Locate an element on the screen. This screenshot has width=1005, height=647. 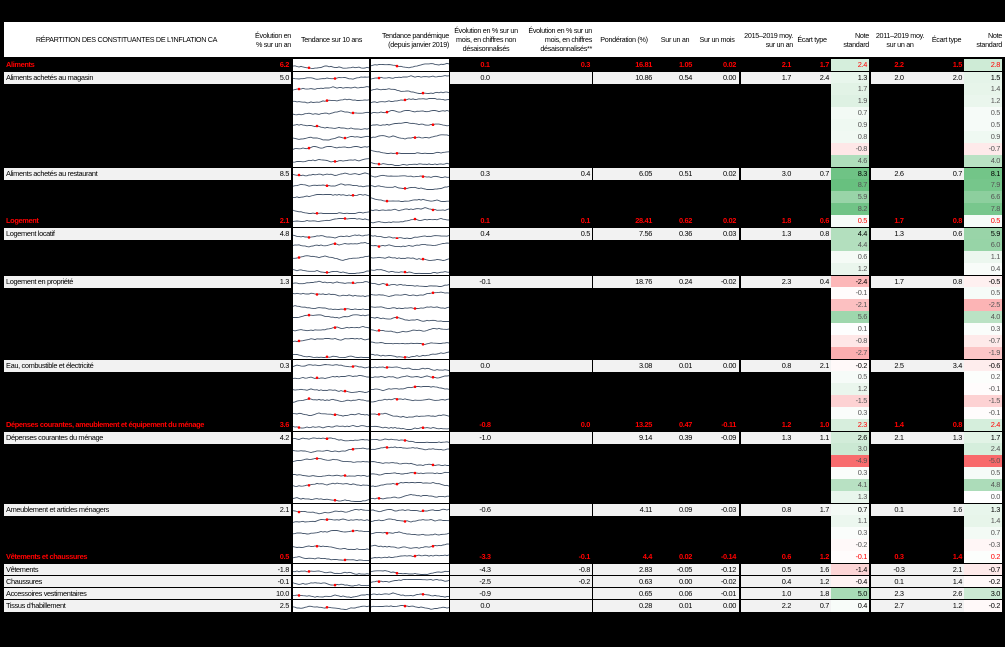
row-label: Logement locatif is located at coordinates (30, 233).